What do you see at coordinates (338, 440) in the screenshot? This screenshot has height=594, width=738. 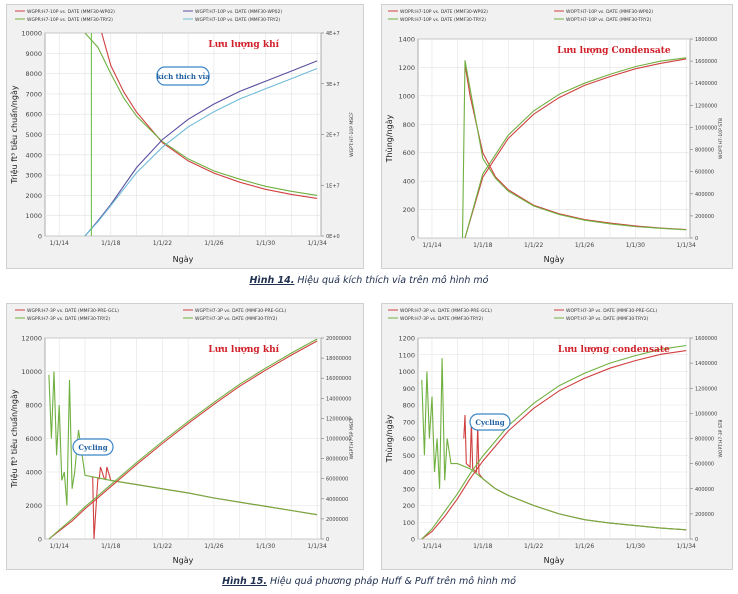 I see `y2-tick-label: 10000000` at bounding box center [338, 440].